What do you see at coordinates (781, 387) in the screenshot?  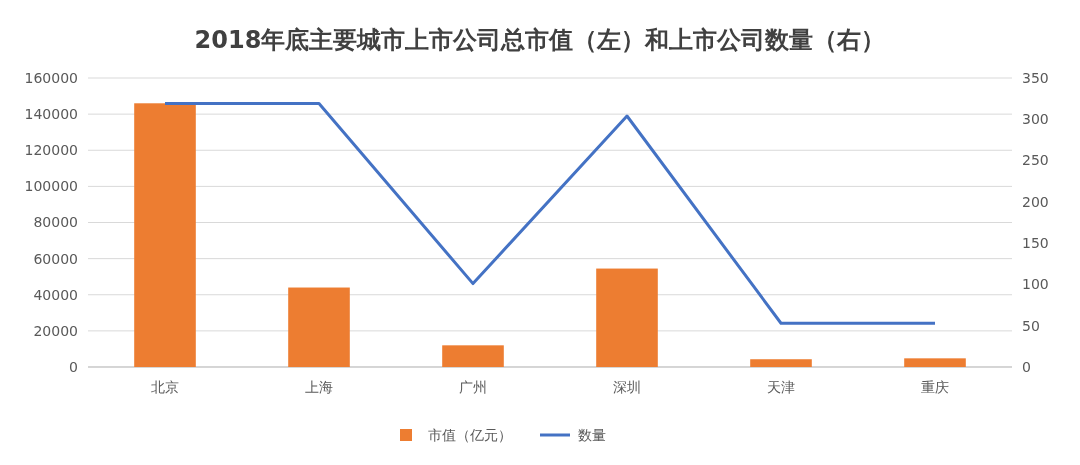 I see `x-tick-label: 天津` at bounding box center [781, 387].